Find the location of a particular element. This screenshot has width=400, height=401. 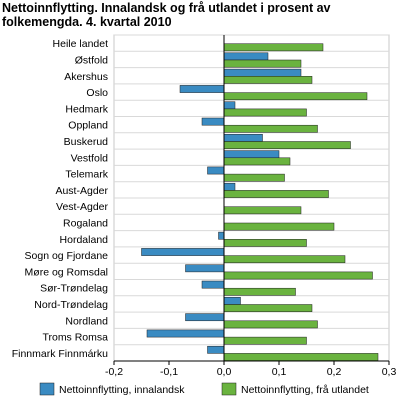

category-label: Sogn og Fjordane is located at coordinates (67, 256).